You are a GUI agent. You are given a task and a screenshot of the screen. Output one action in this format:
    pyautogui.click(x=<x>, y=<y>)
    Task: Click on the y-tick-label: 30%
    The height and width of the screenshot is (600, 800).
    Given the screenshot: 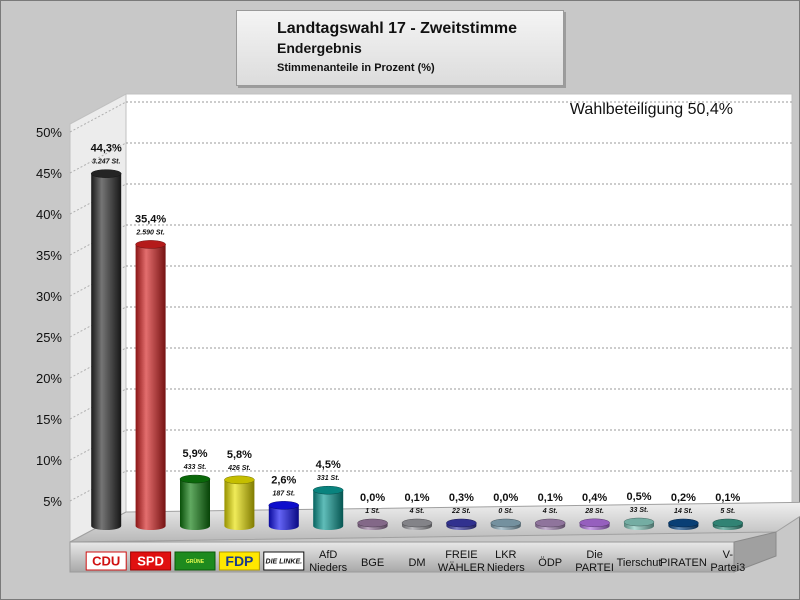 What is the action you would take?
    pyautogui.click(x=49, y=296)
    